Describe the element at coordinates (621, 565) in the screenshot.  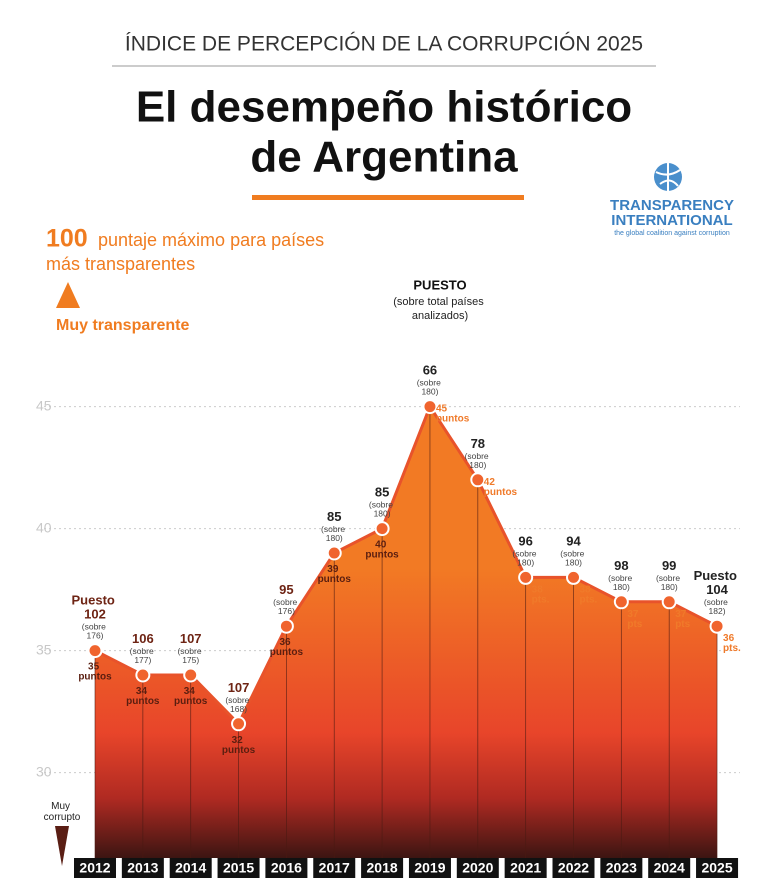
I see `rank-label: 98` at that location.